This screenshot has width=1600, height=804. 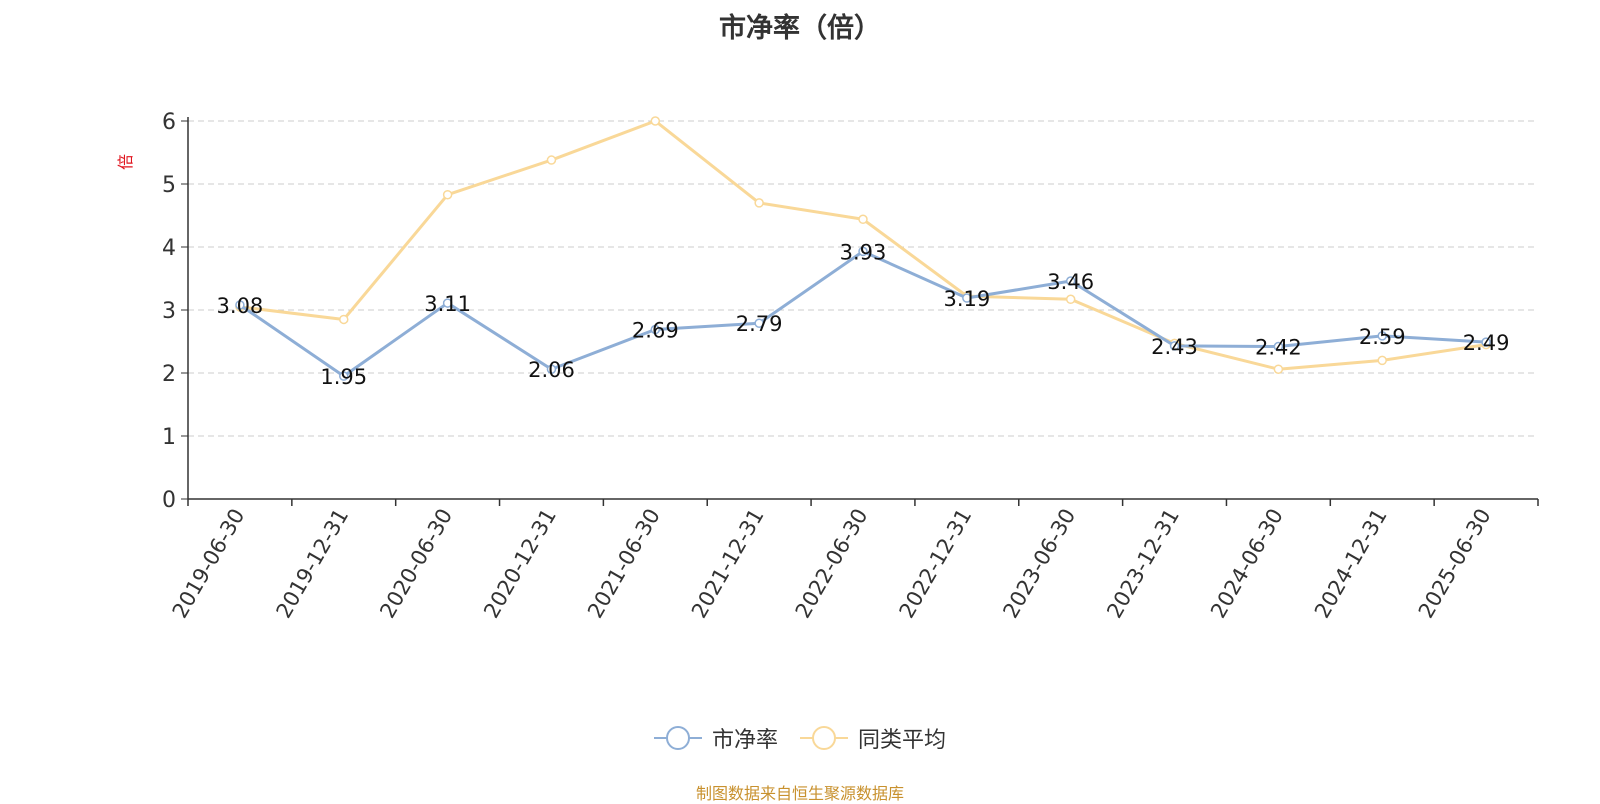 I want to click on legend-label-series-1: 市净率, so click(x=744, y=740).